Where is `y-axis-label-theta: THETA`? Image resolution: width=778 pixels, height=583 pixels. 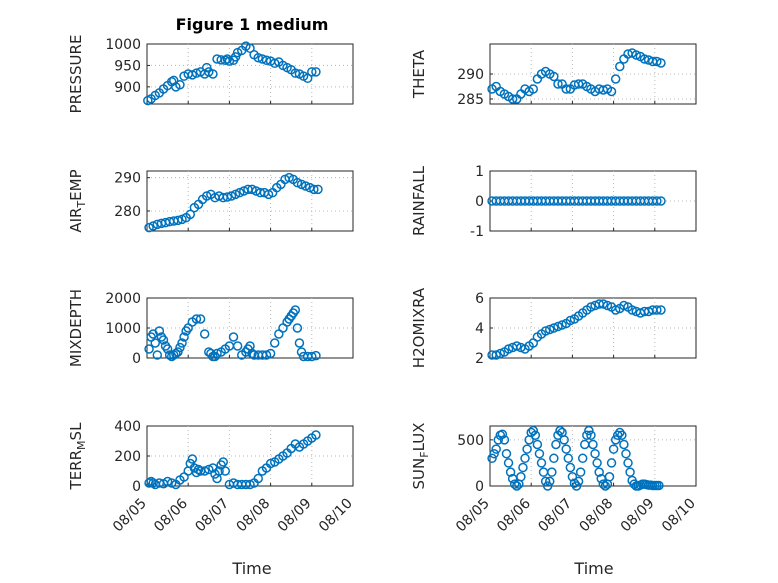
y-axis-label-theta: THETA is located at coordinates (419, 74).